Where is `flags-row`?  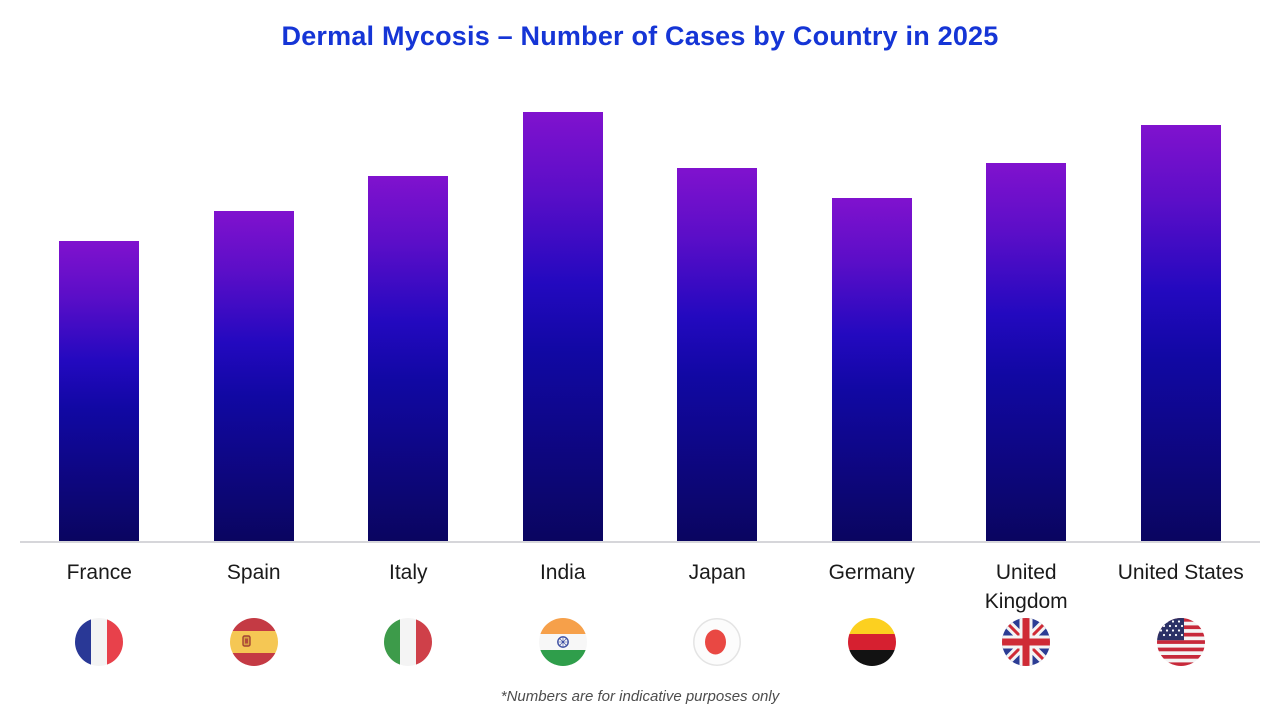
flags-row is located at coordinates (640, 642).